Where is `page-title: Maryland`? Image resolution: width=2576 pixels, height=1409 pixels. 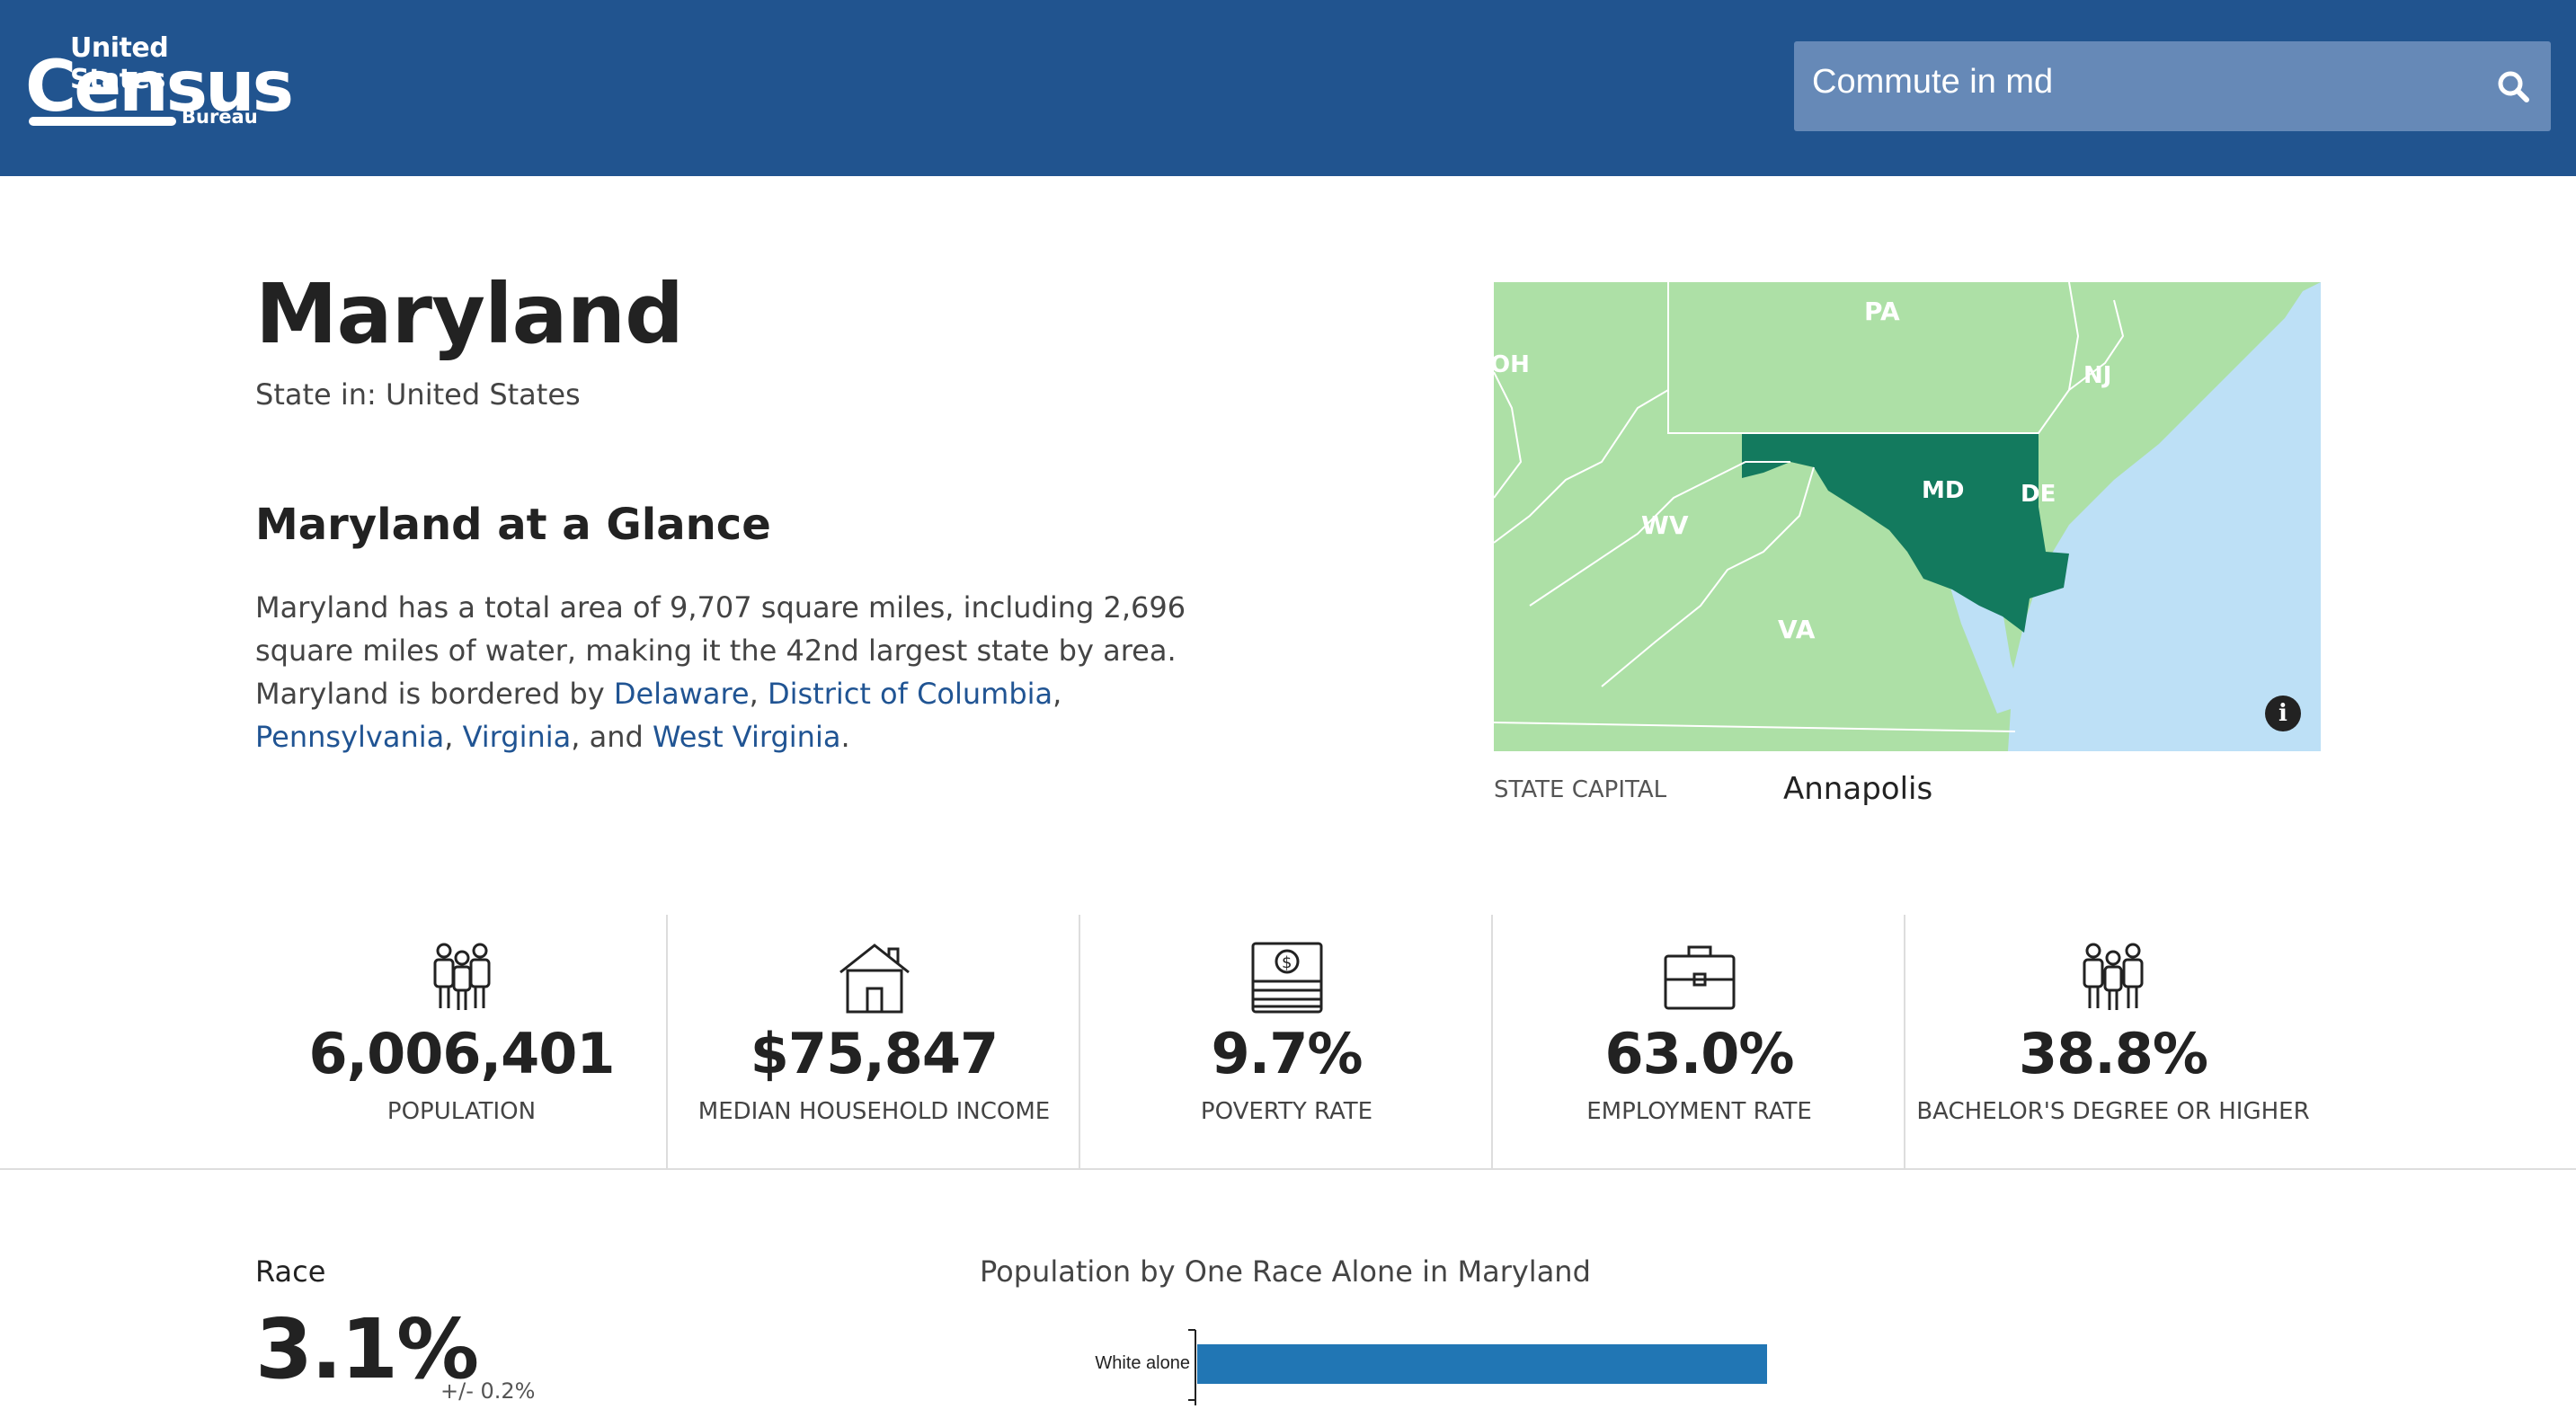
page-title: Maryland is located at coordinates (470, 314).